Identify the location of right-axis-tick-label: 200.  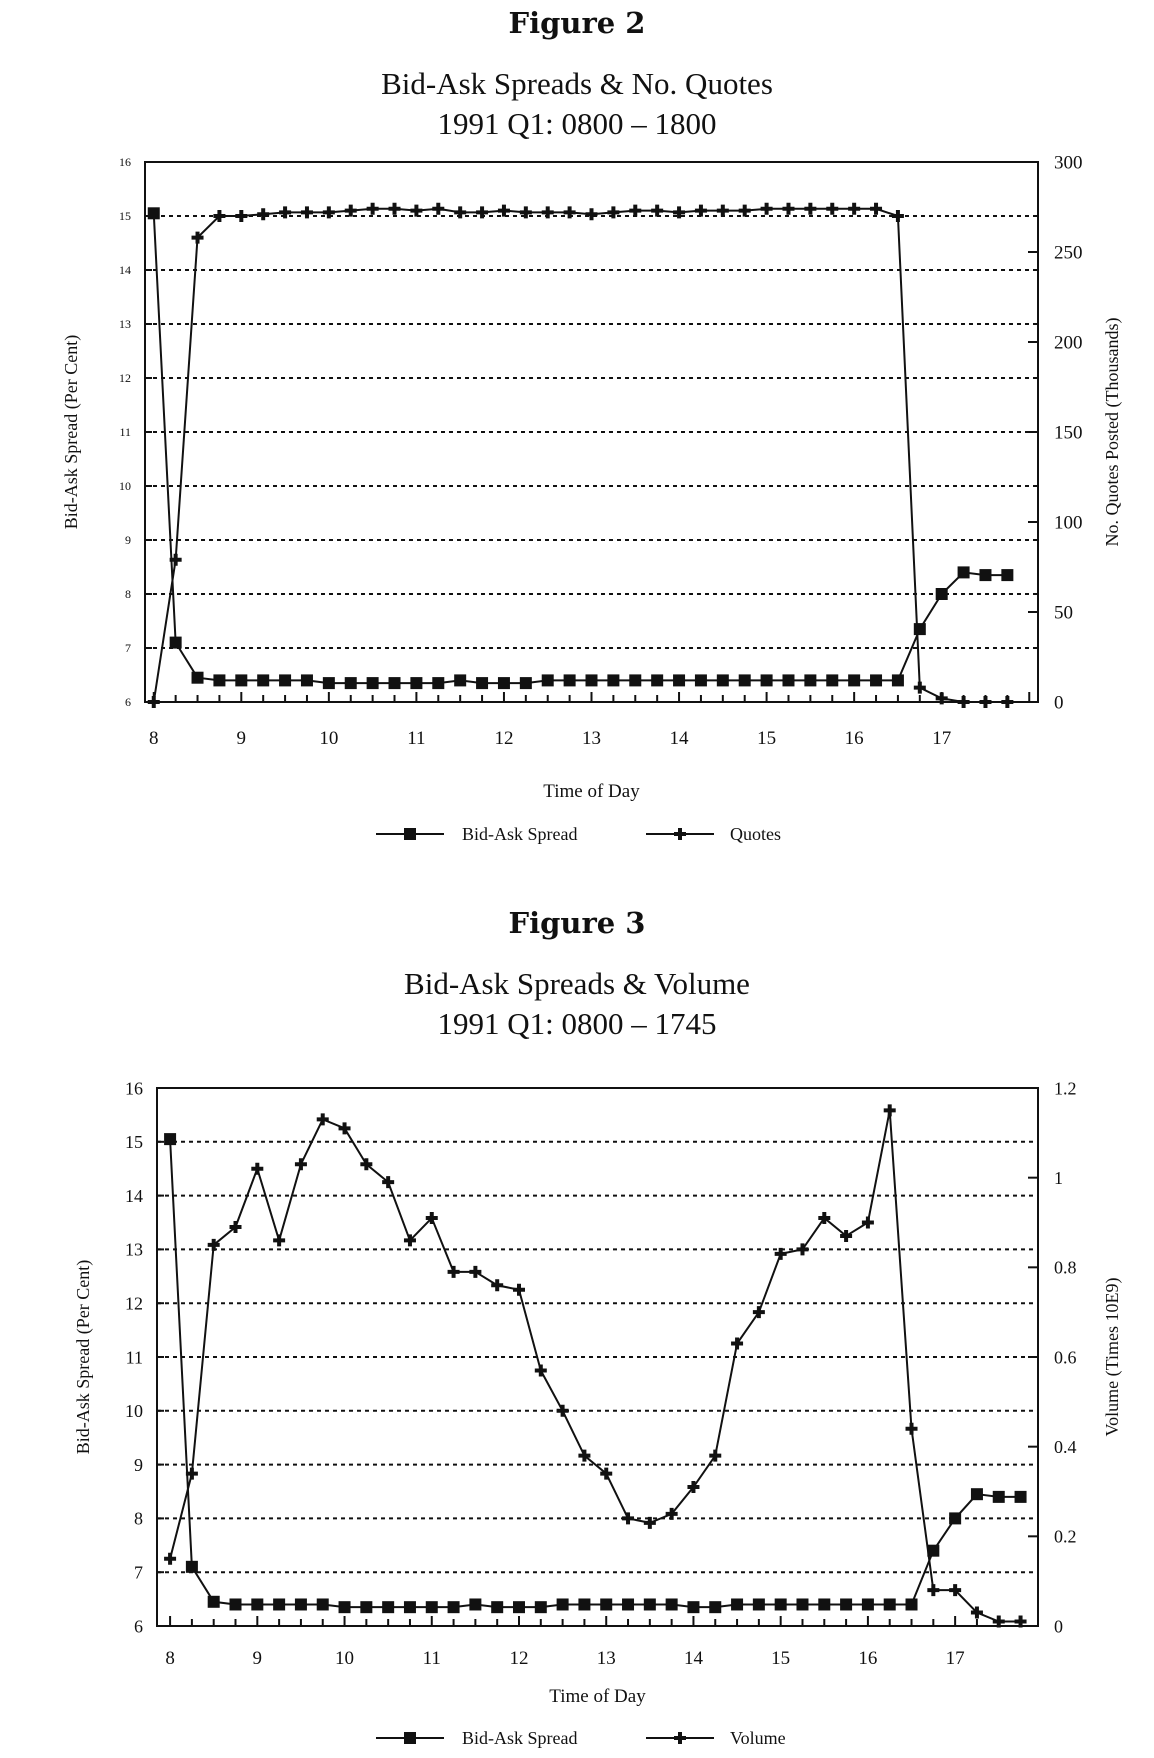
(1068, 343).